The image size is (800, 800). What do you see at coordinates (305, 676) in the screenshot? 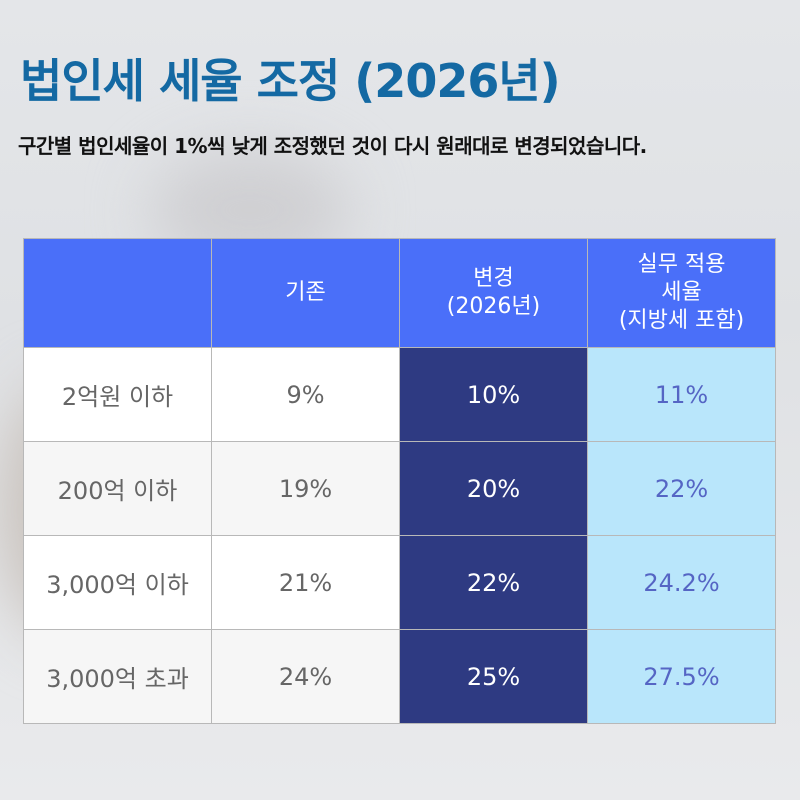
I see `before-cell: 24%` at bounding box center [305, 676].